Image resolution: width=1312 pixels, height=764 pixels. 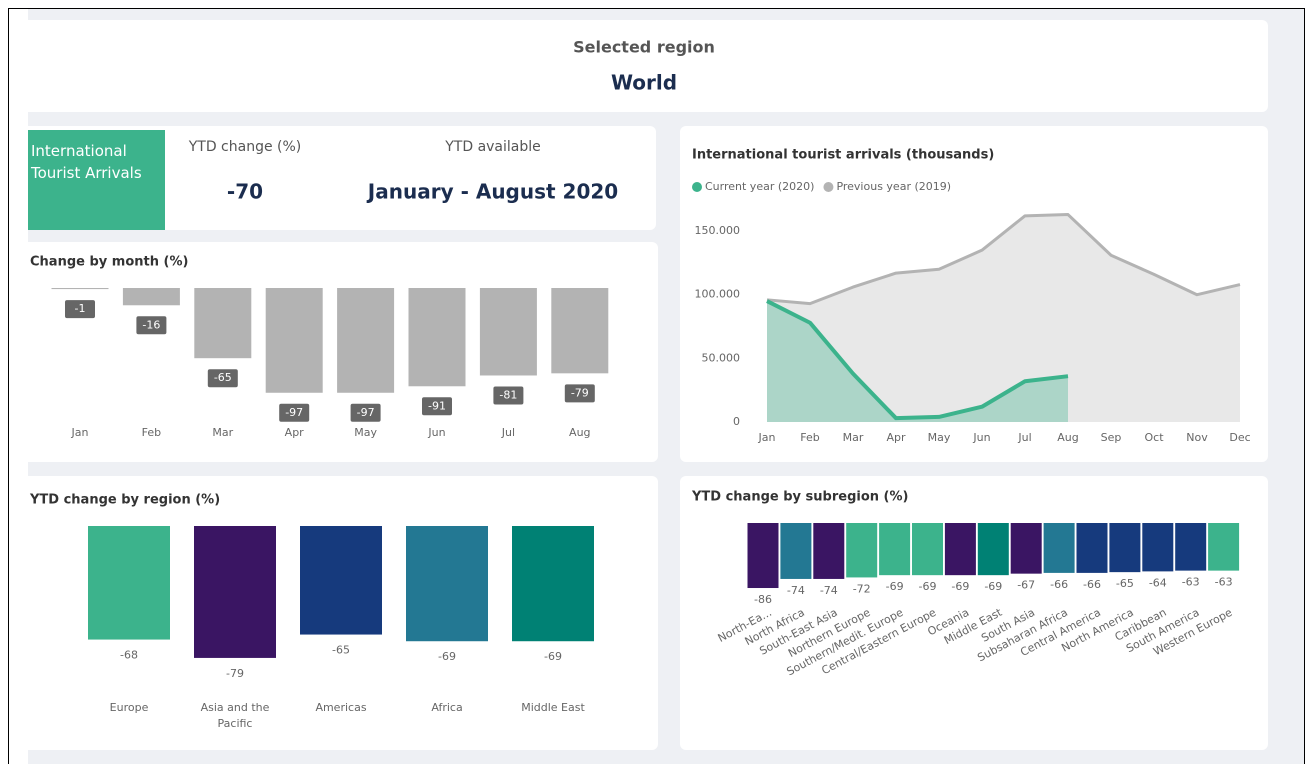 I want to click on x-tick-label: Africa, so click(x=447, y=707).